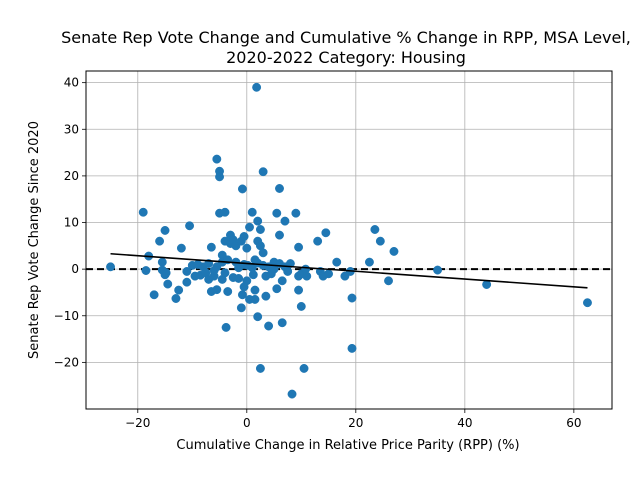  Describe the element at coordinates (349, 270) in the screenshot. I see `trend-line` at that location.